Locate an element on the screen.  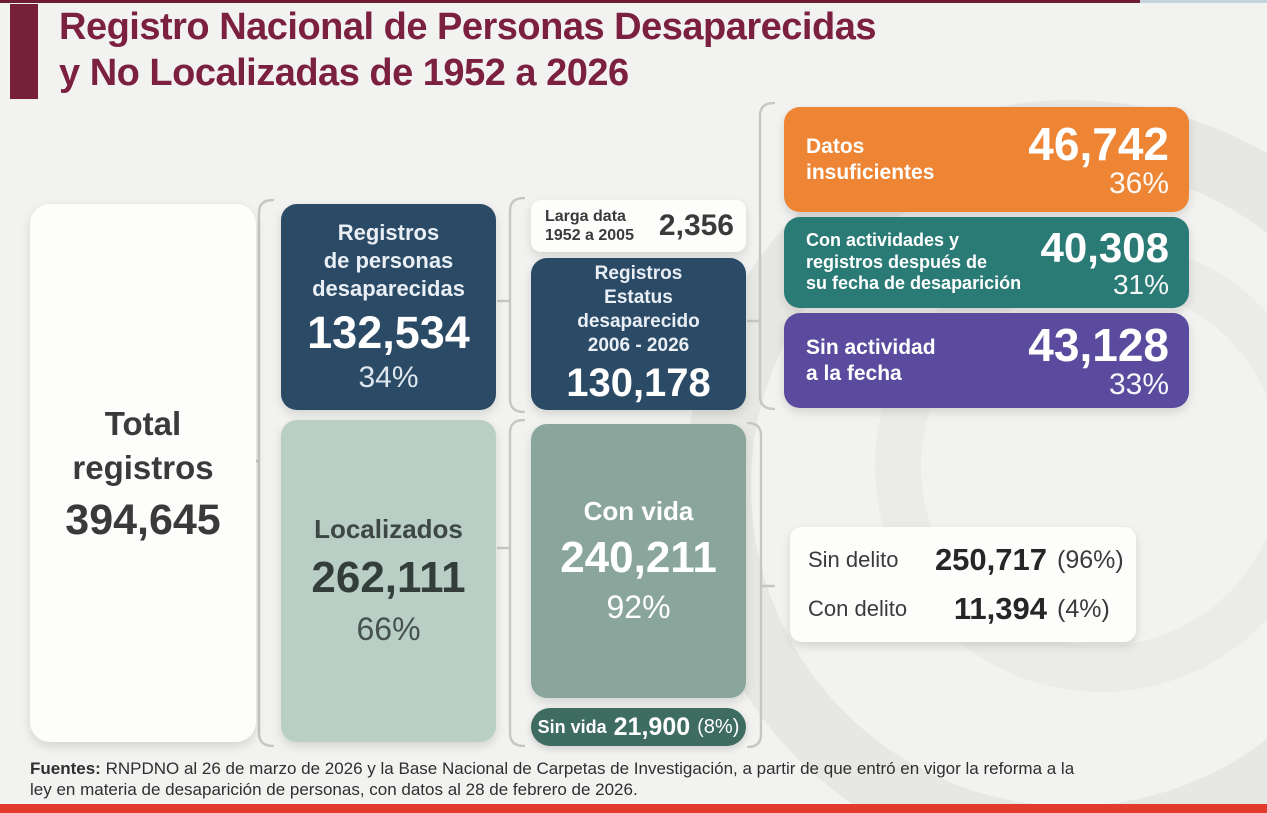
desaparecidas-percent: 34% is located at coordinates (388, 377).